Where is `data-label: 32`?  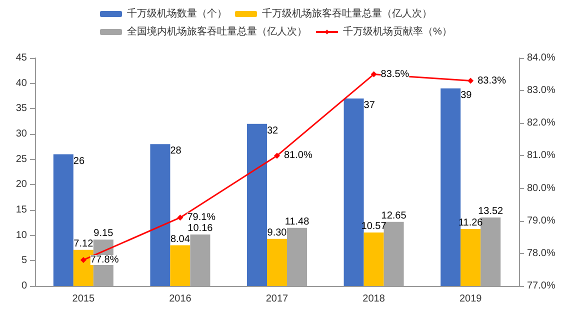
data-label: 32 is located at coordinates (273, 130).